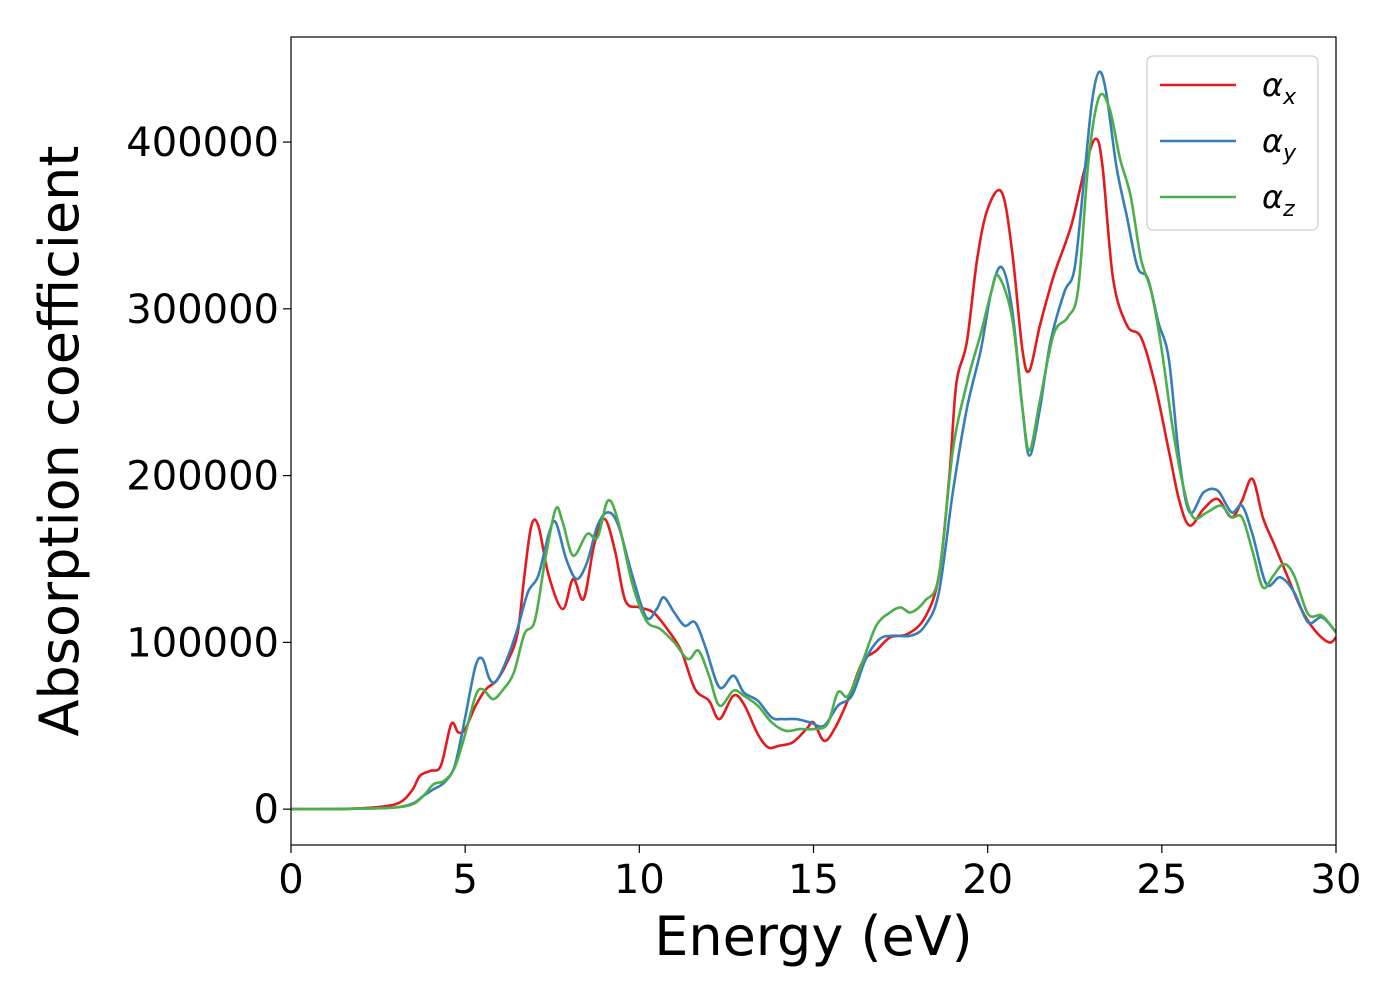 The height and width of the screenshot is (1000, 1400). Describe the element at coordinates (1279, 144) in the screenshot. I see `legend-label-y: αy` at that location.